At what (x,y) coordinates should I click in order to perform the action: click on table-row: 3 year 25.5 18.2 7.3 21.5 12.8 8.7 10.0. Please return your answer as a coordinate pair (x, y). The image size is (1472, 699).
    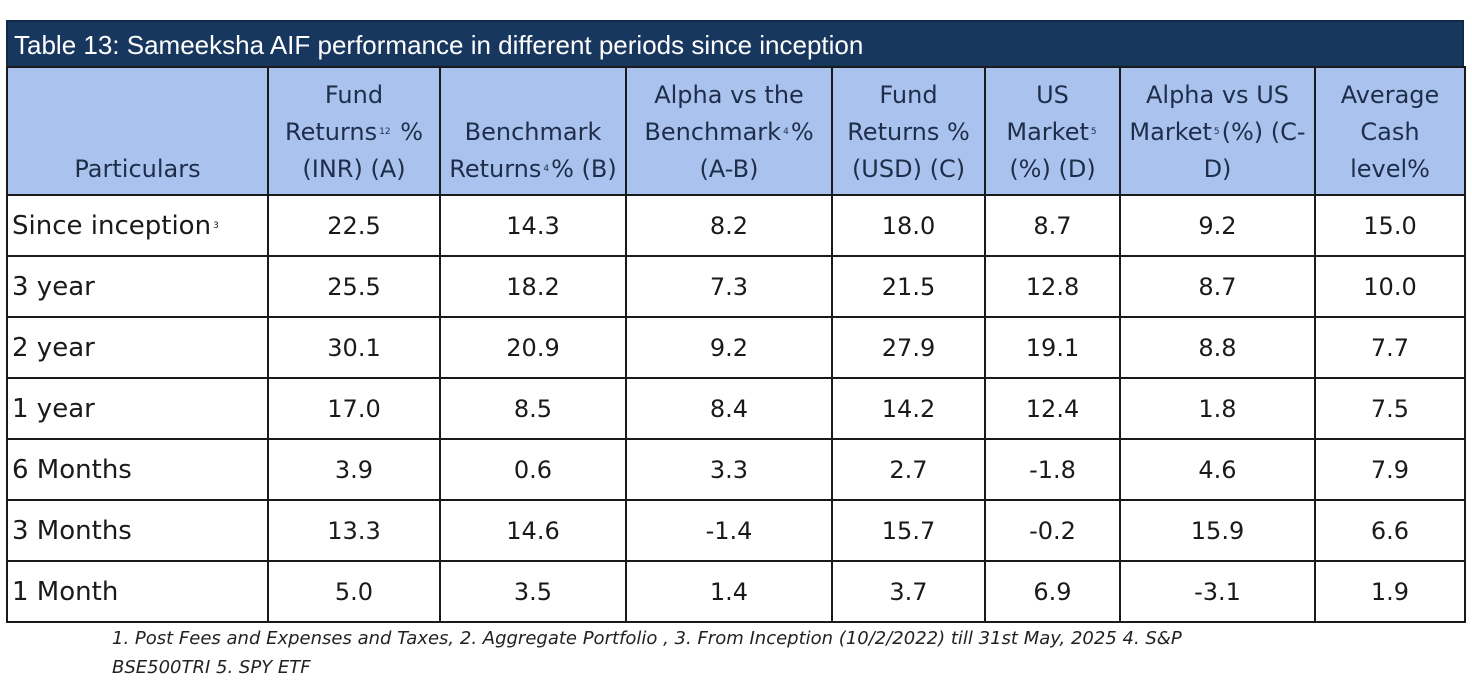
    Looking at the image, I should click on (736, 286).